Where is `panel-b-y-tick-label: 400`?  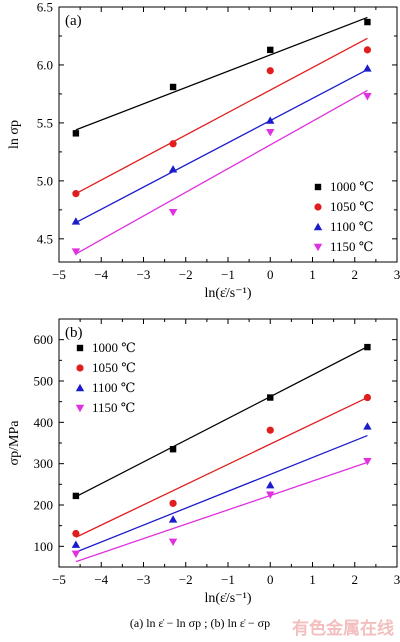 panel-b-y-tick-label: 400 is located at coordinates (44, 422).